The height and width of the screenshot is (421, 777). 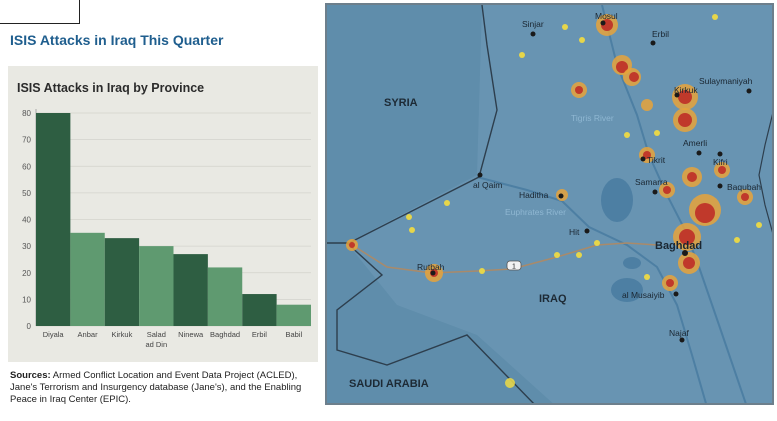 What do you see at coordinates (26, 246) in the screenshot?
I see `y-tick-label: 30` at bounding box center [26, 246].